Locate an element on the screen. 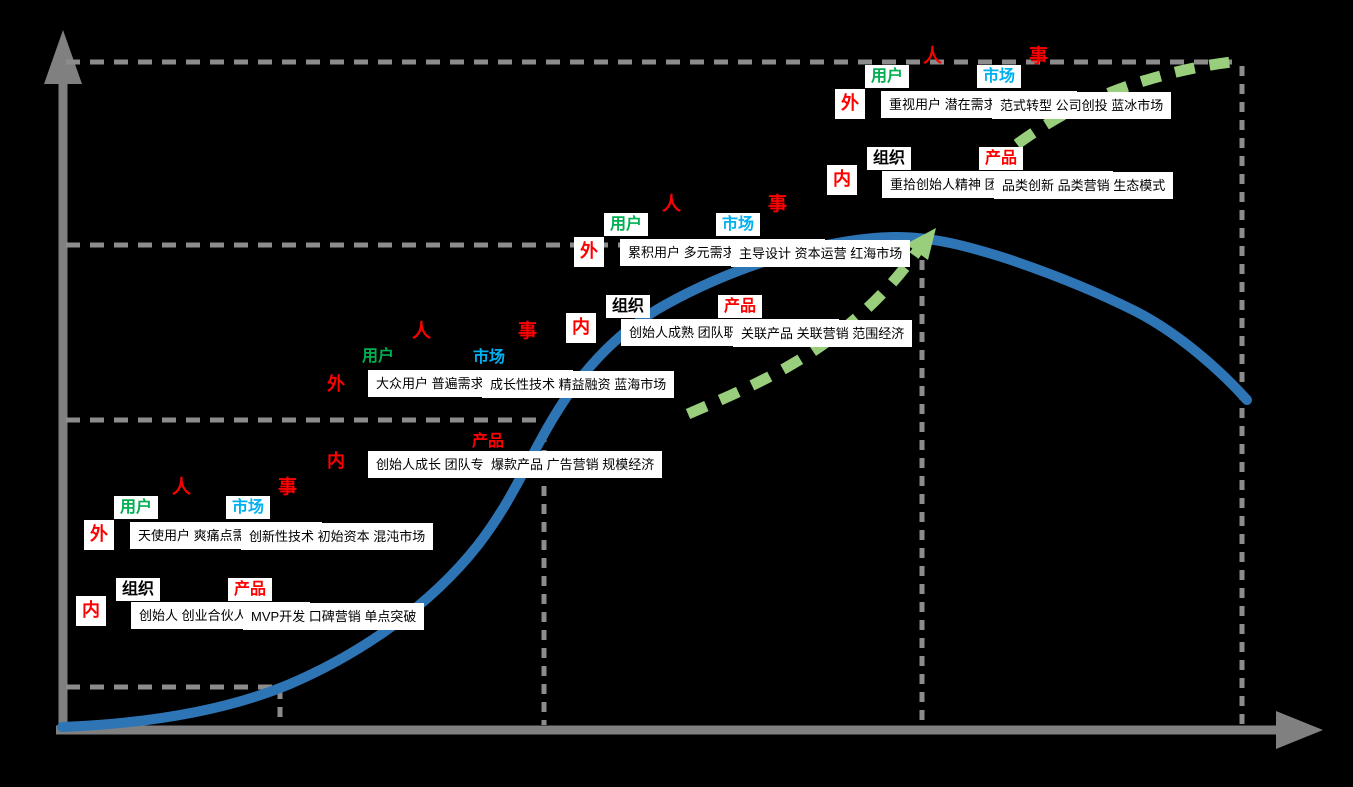 The width and height of the screenshot is (1353, 787). product-card: 品类创新 品类营销 生态模式 is located at coordinates (1084, 185).